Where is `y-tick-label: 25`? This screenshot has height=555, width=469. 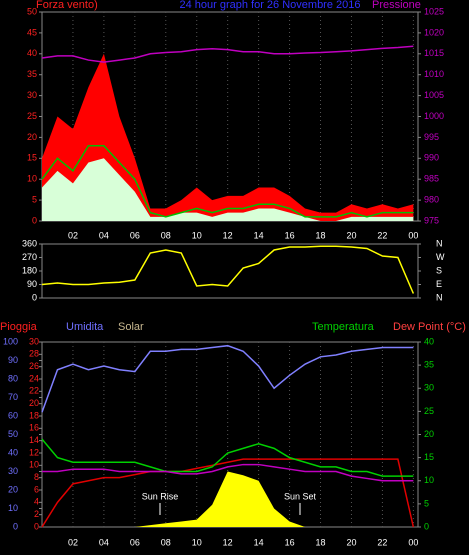
y-tick-label: 25 is located at coordinates (32, 116).